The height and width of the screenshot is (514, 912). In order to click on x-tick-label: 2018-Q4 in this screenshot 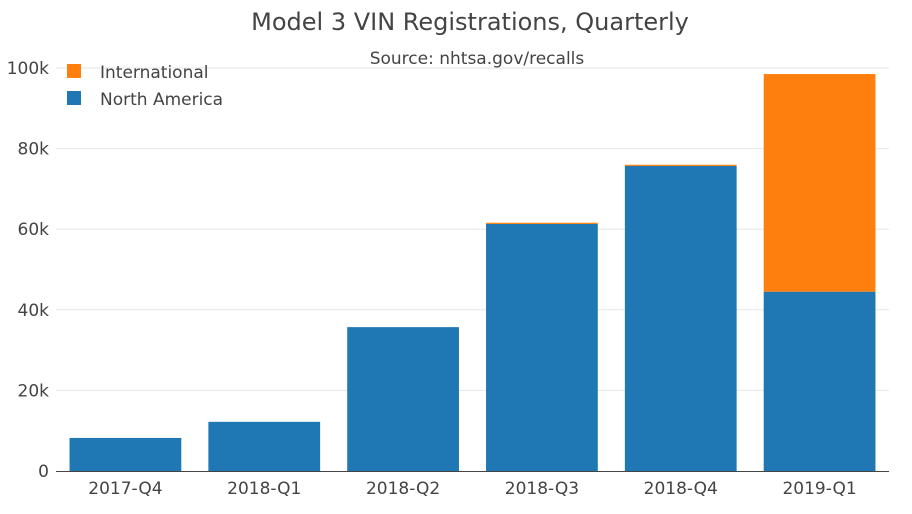, I will do `click(681, 489)`.